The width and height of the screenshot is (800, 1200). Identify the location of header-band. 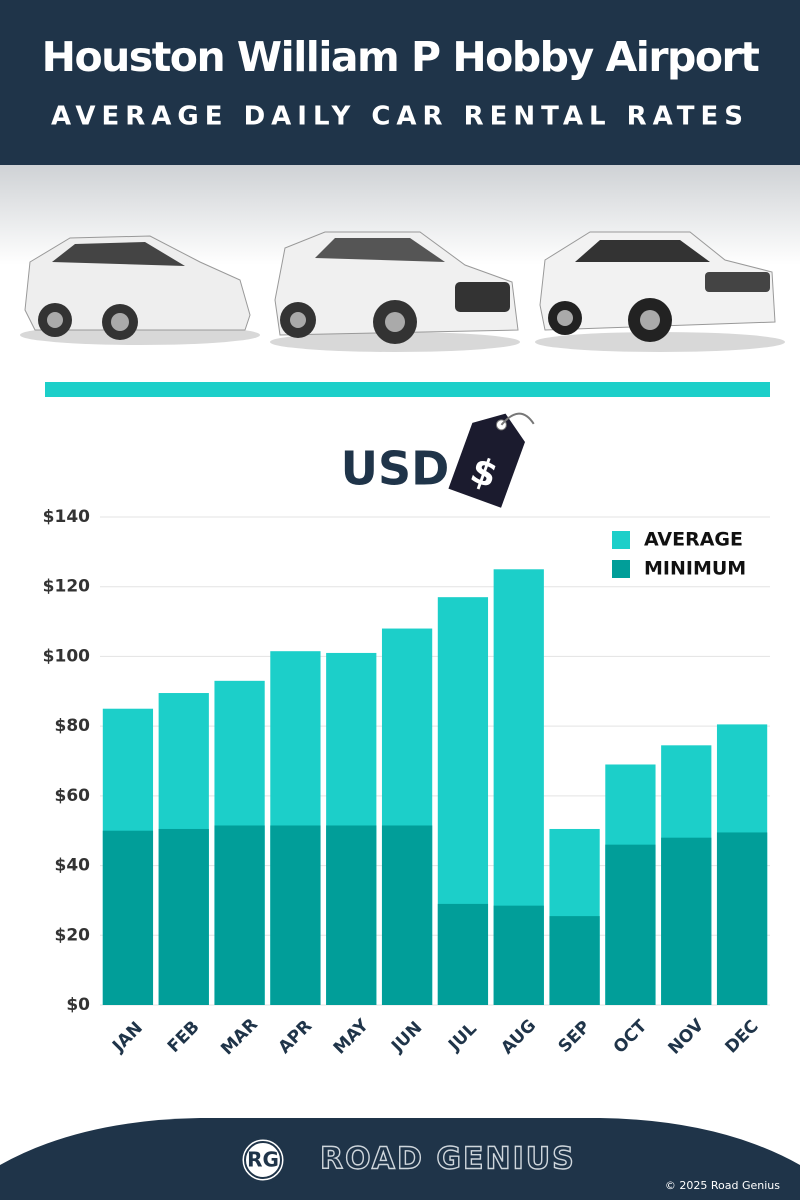
(400, 82).